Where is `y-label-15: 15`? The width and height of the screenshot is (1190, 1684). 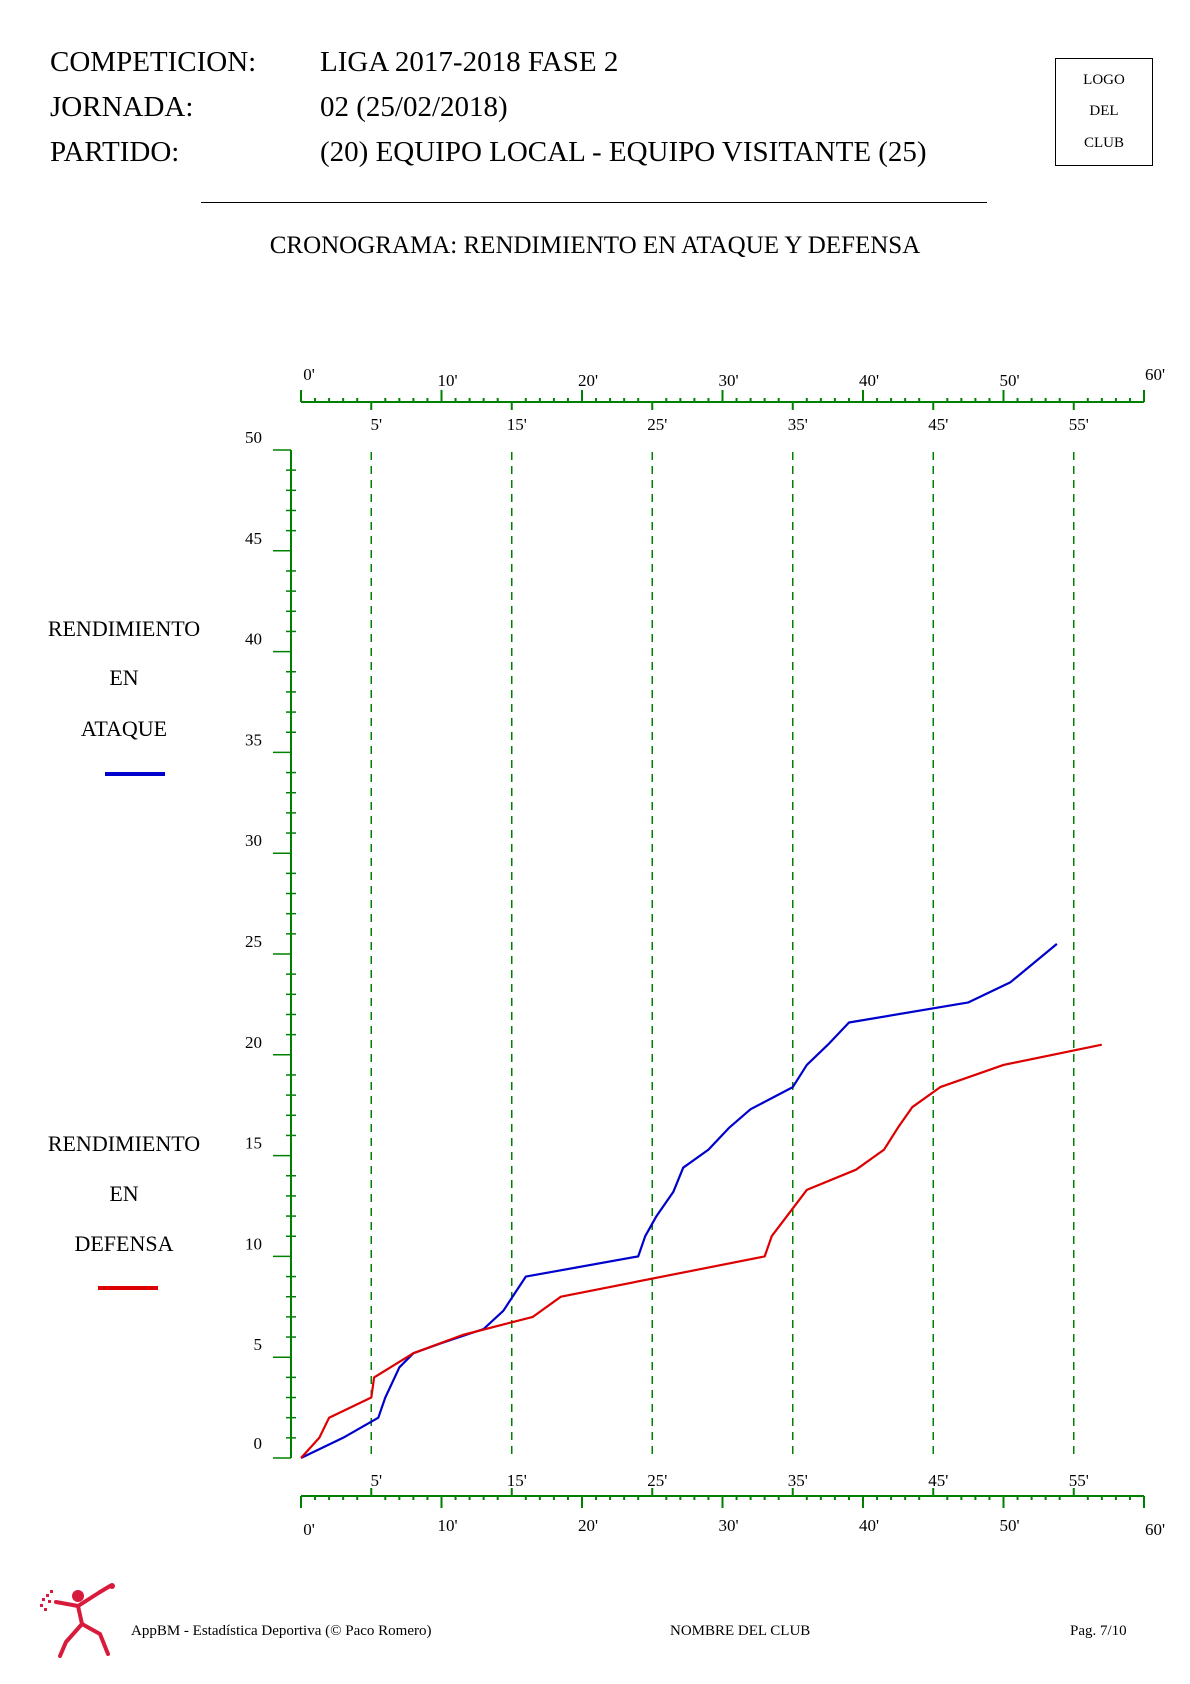 y-label-15: 15 is located at coordinates (253, 1143).